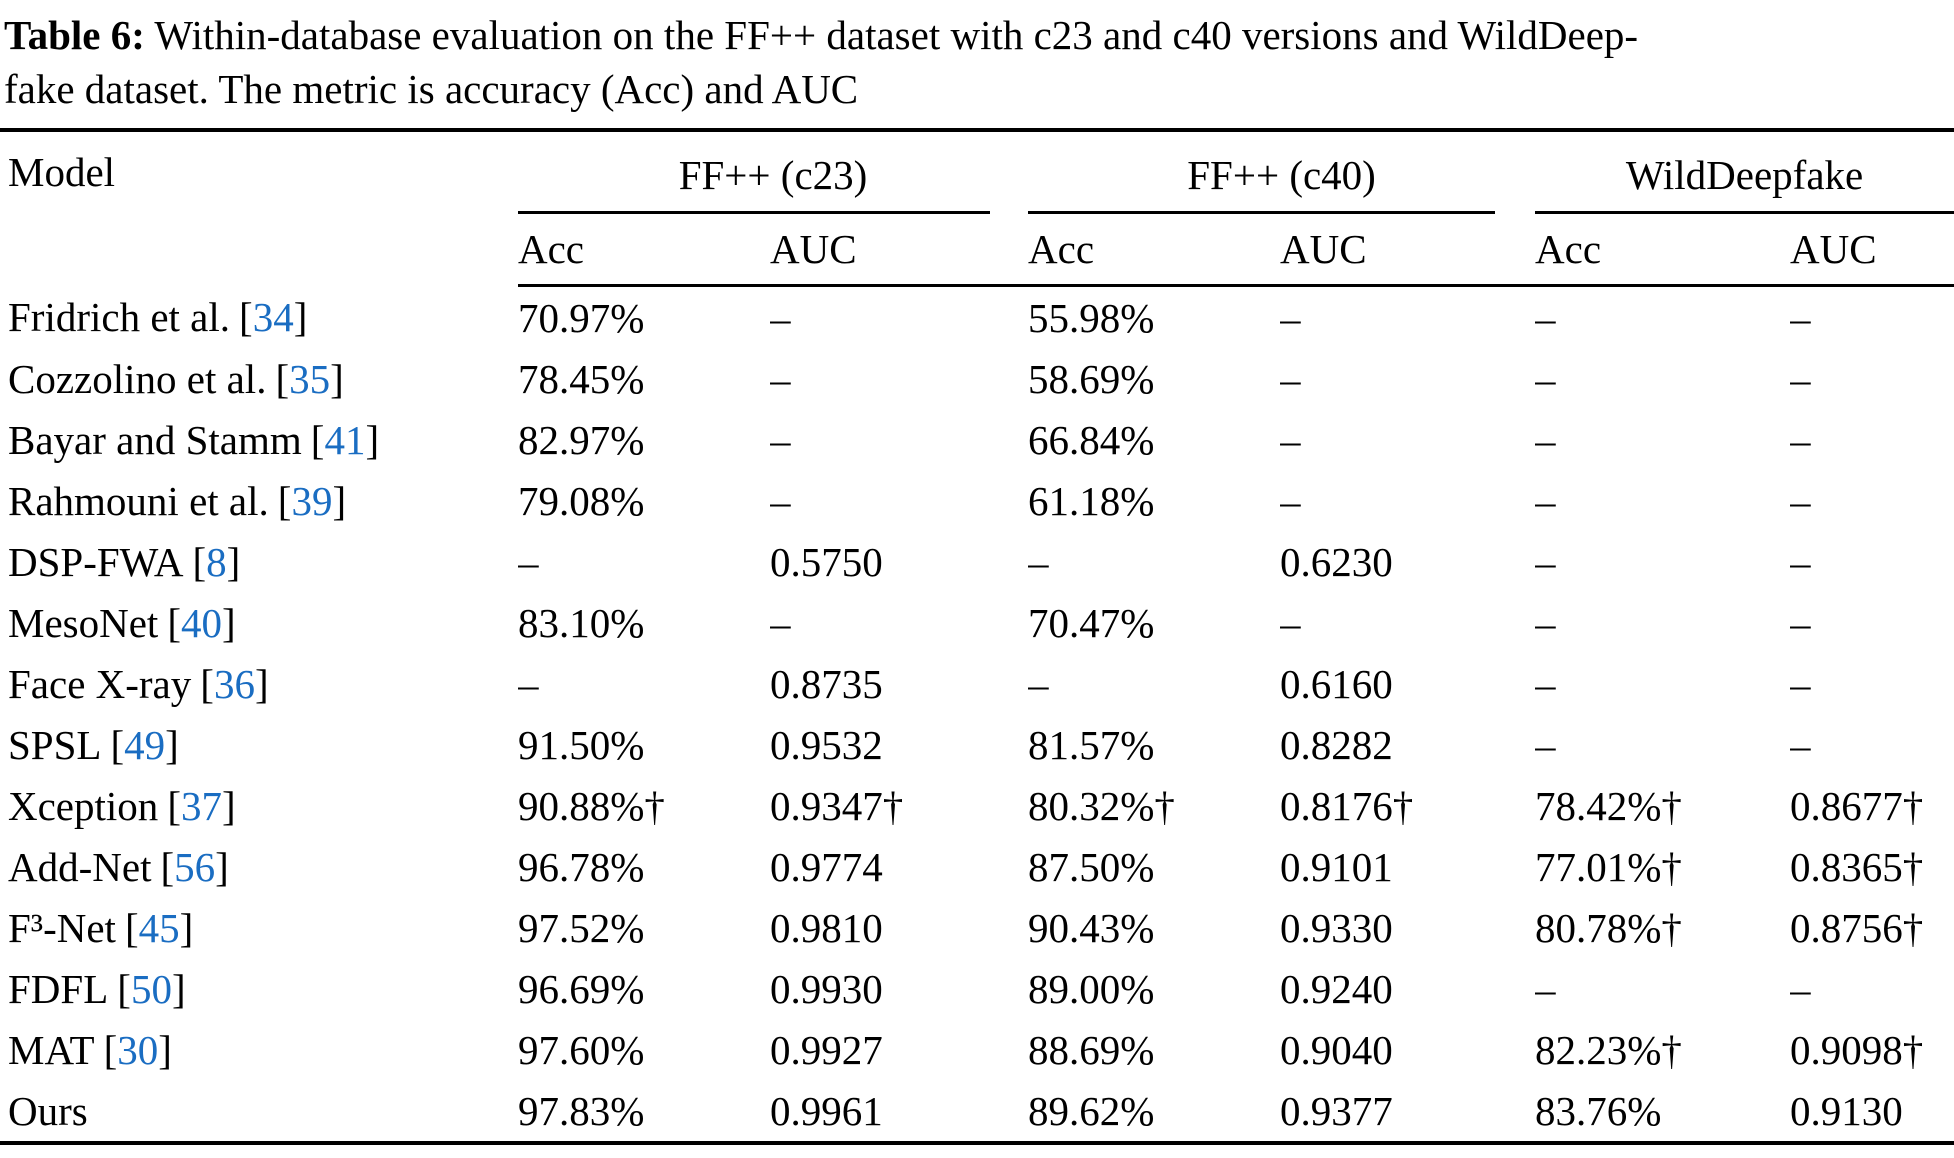 This screenshot has height=1158, width=1954. What do you see at coordinates (259, 1049) in the screenshot?
I see `model-cell: MAT [30]` at bounding box center [259, 1049].